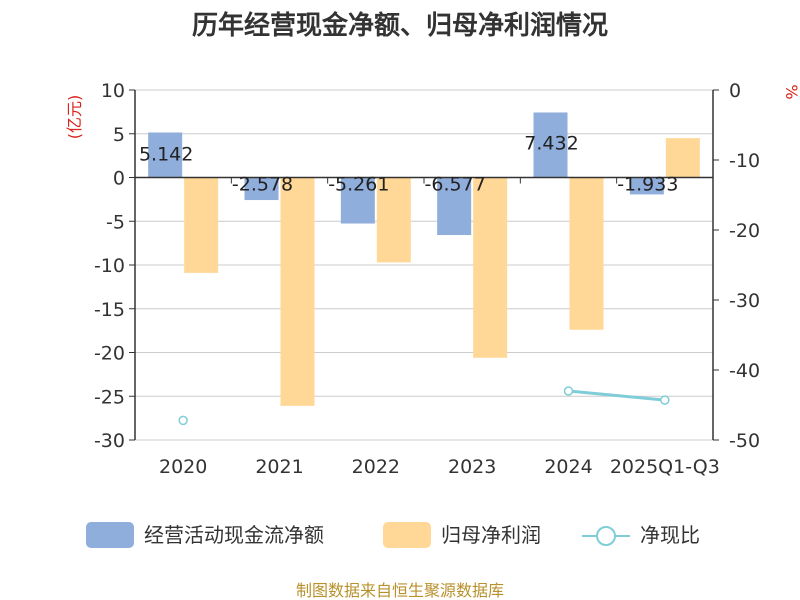 The height and width of the screenshot is (600, 800). Describe the element at coordinates (665, 467) in the screenshot. I see `x-tick-label: 2025Q1-Q3` at that location.